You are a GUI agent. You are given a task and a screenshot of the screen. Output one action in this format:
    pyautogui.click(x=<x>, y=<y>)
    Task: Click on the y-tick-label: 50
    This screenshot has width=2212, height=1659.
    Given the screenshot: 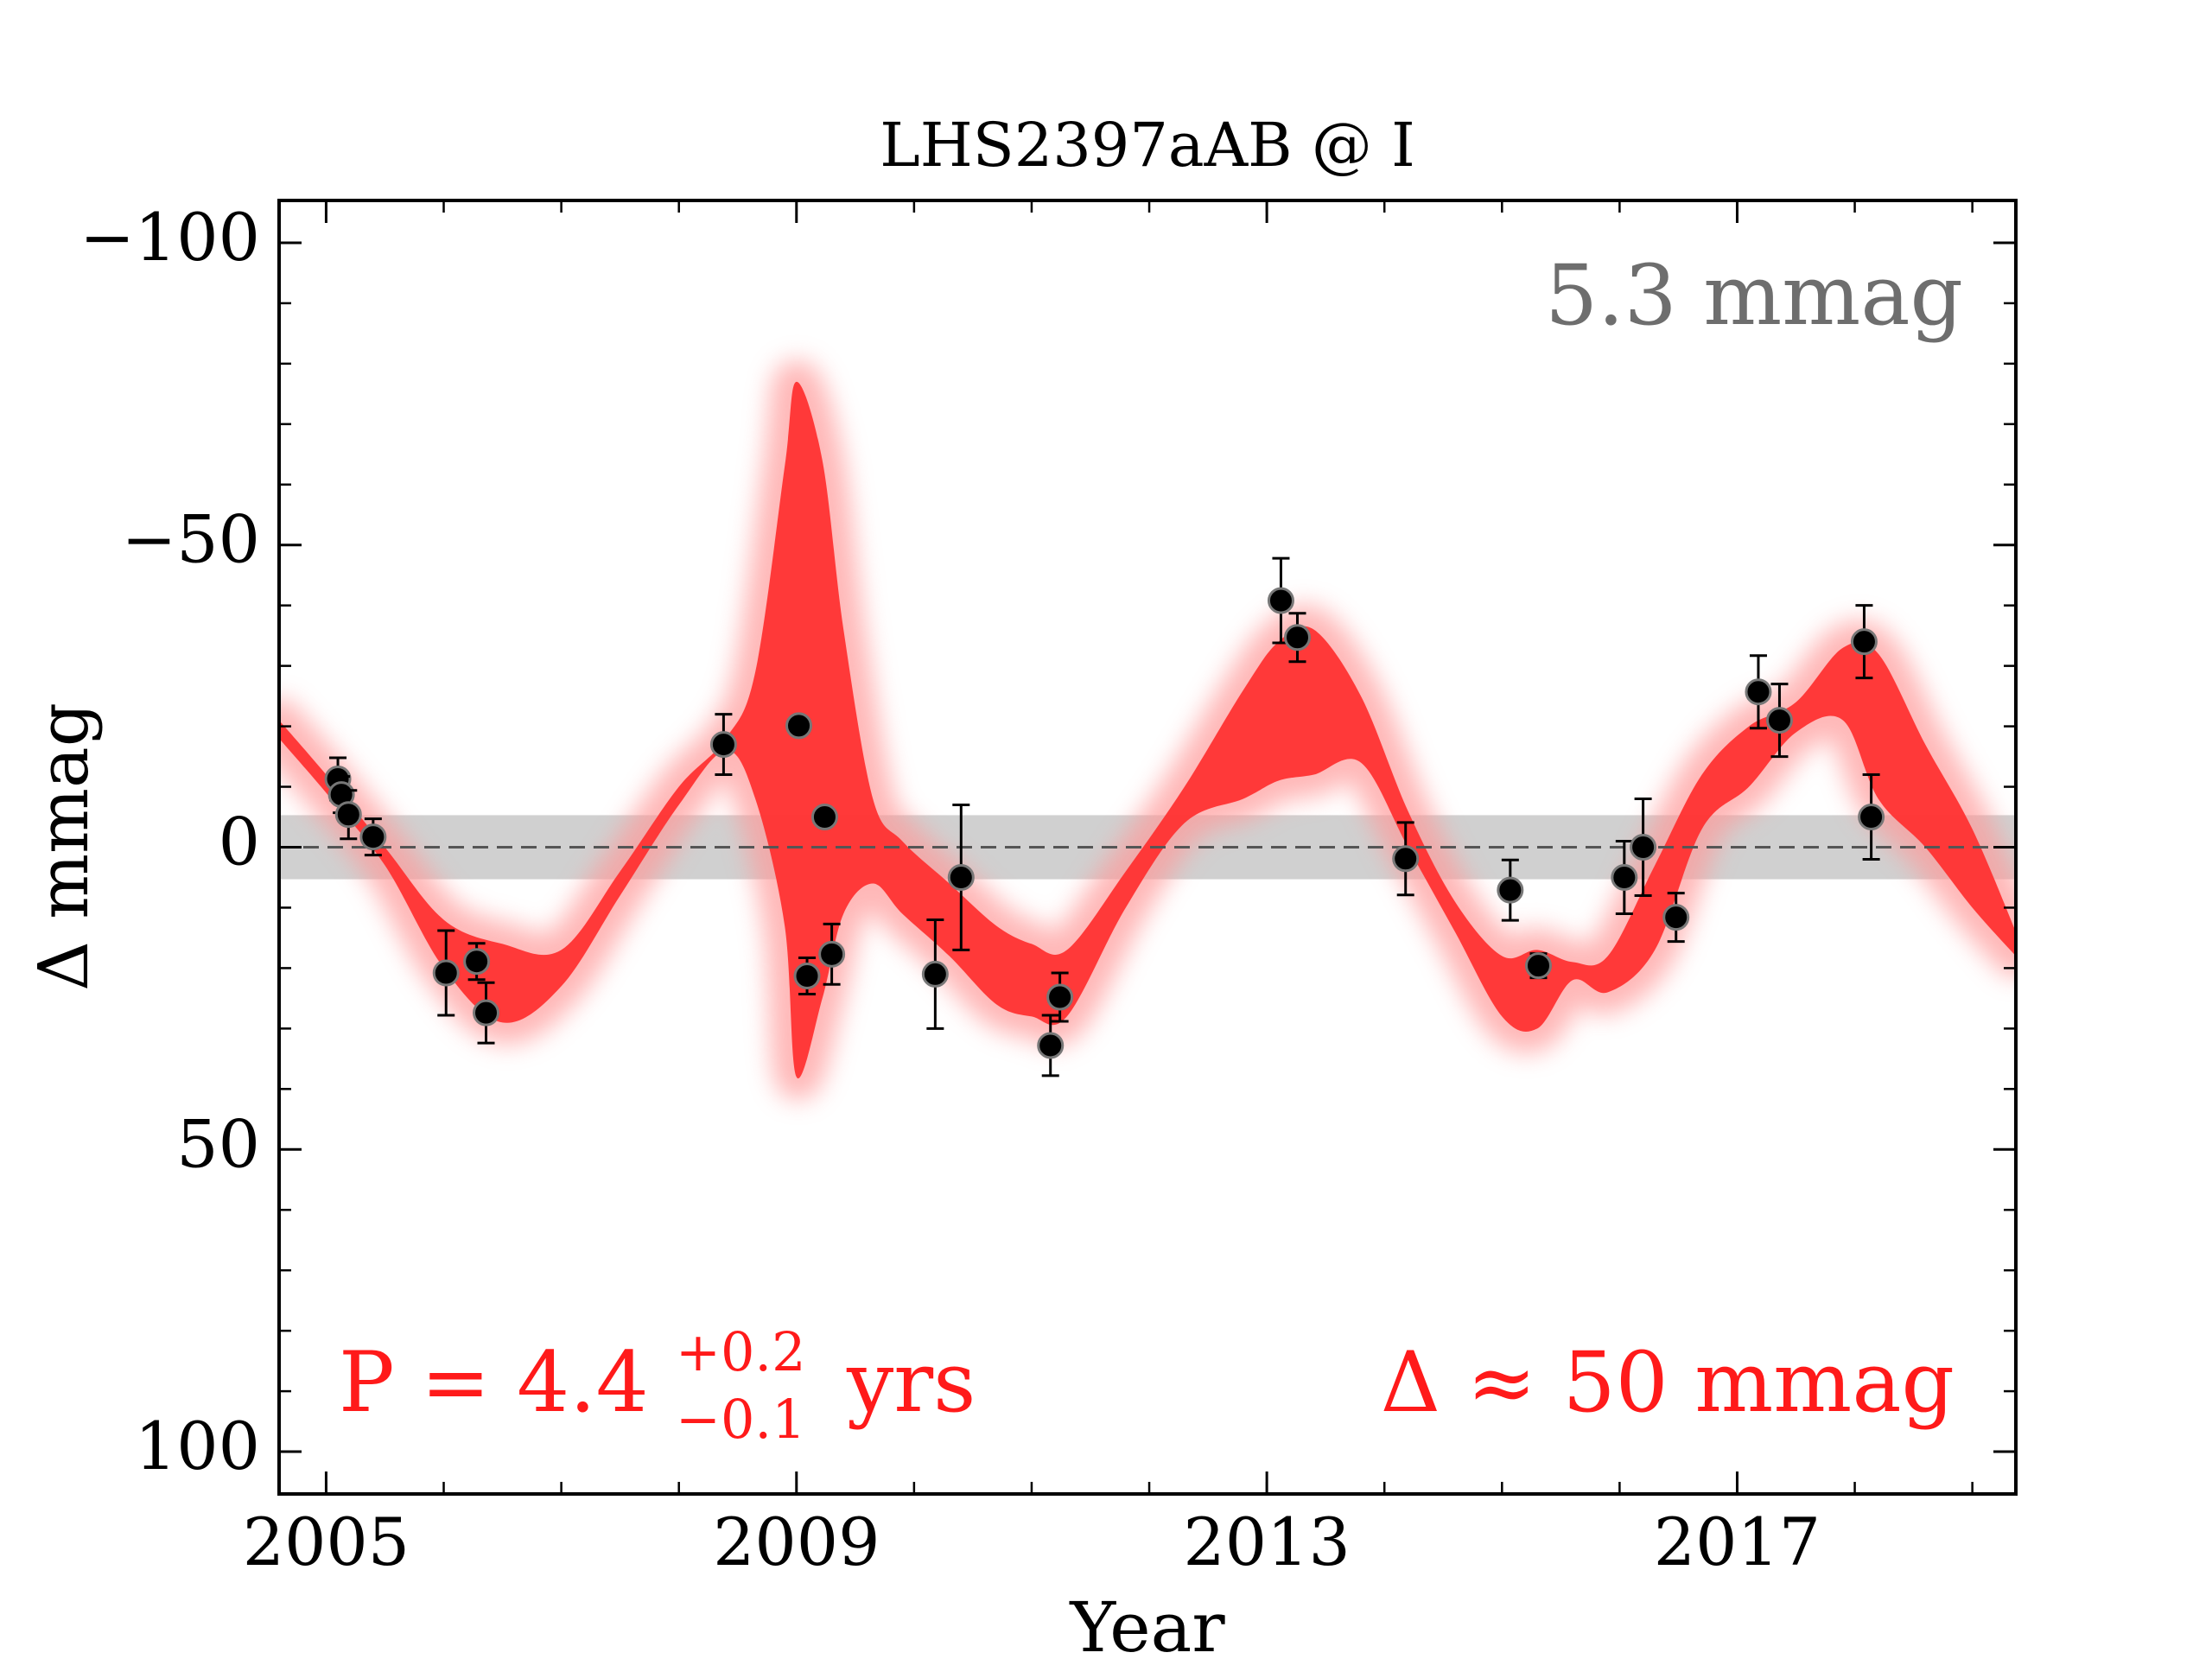 What is the action you would take?
    pyautogui.click(x=218, y=1143)
    